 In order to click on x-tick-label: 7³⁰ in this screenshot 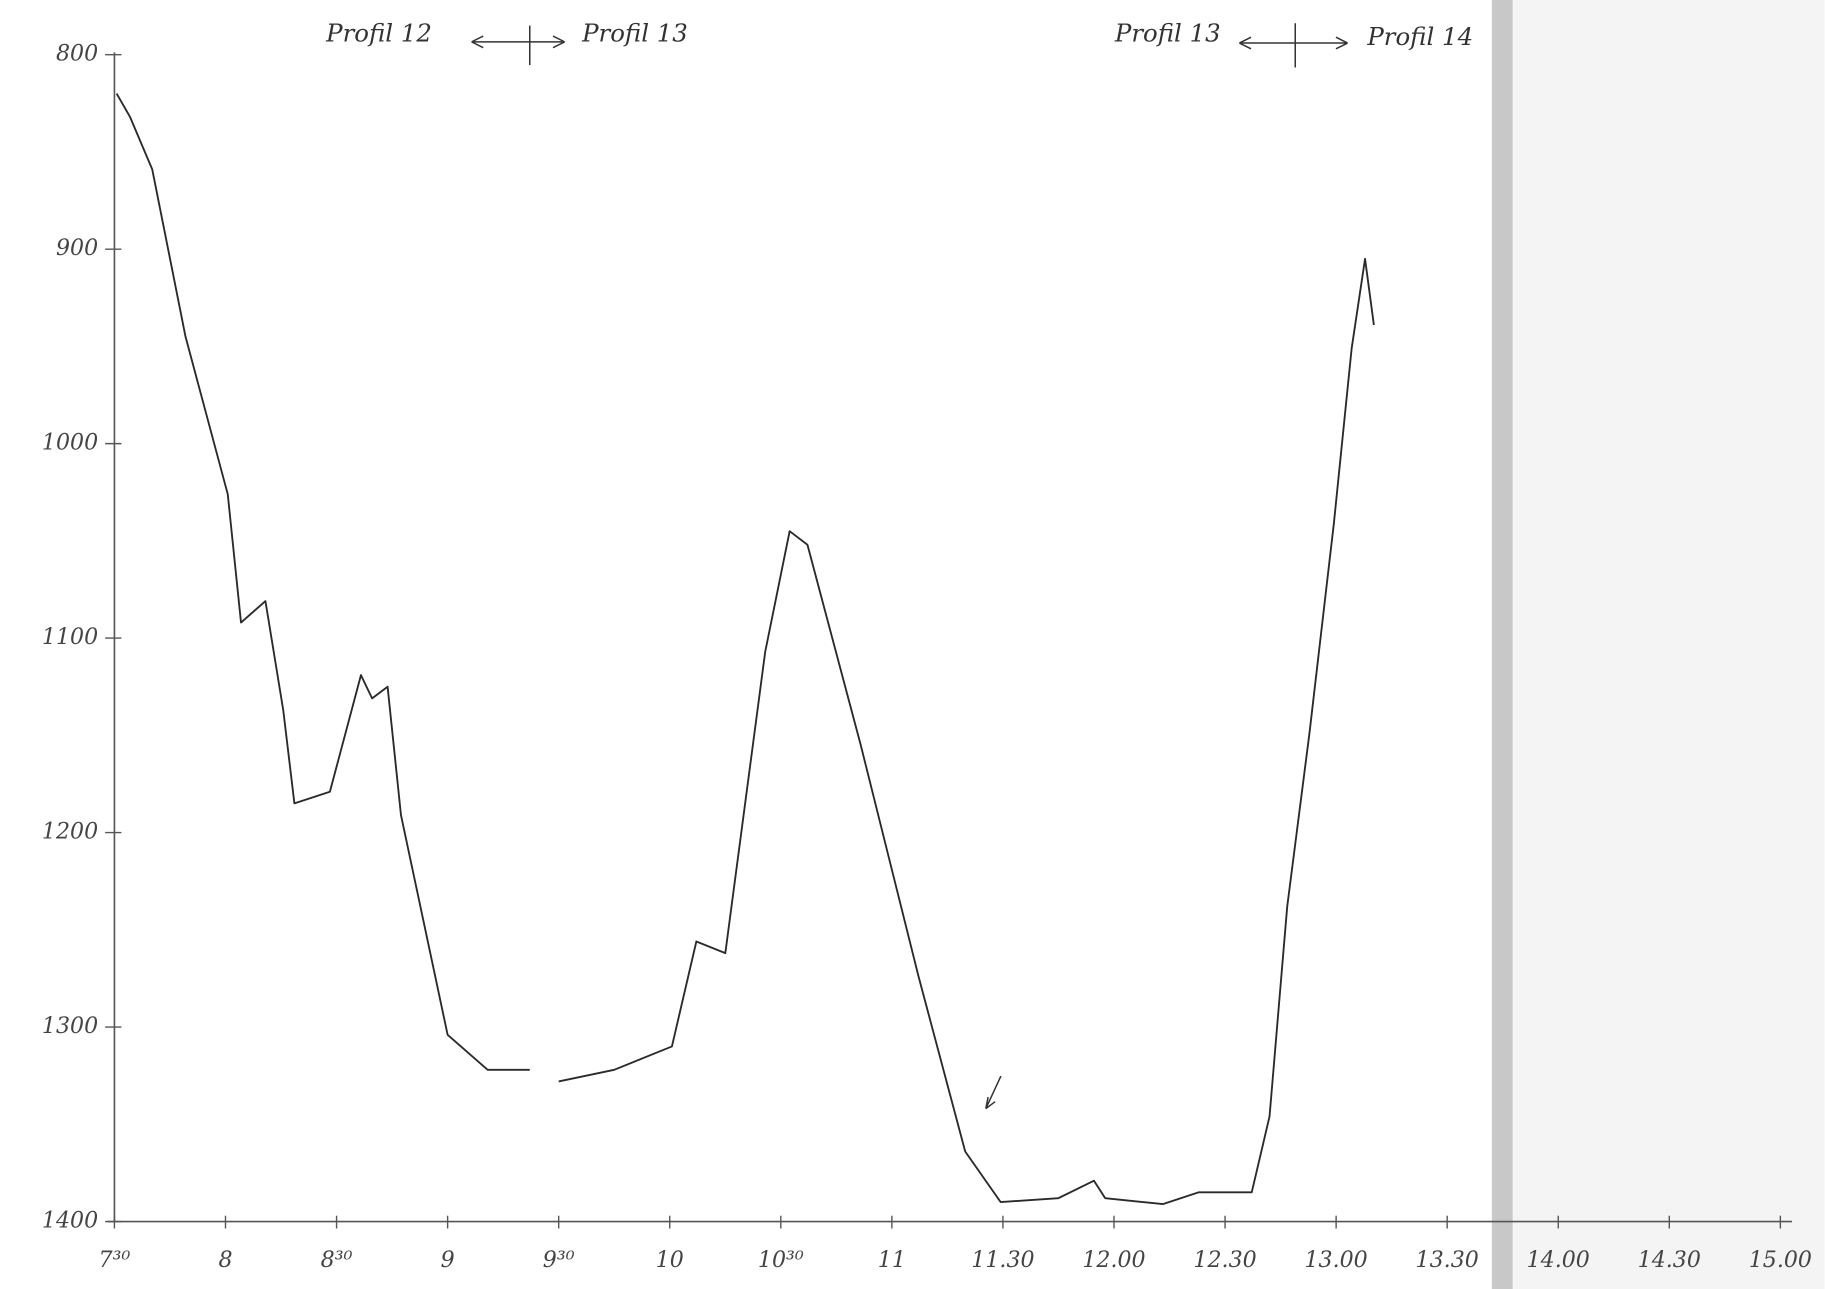, I will do `click(115, 1260)`.